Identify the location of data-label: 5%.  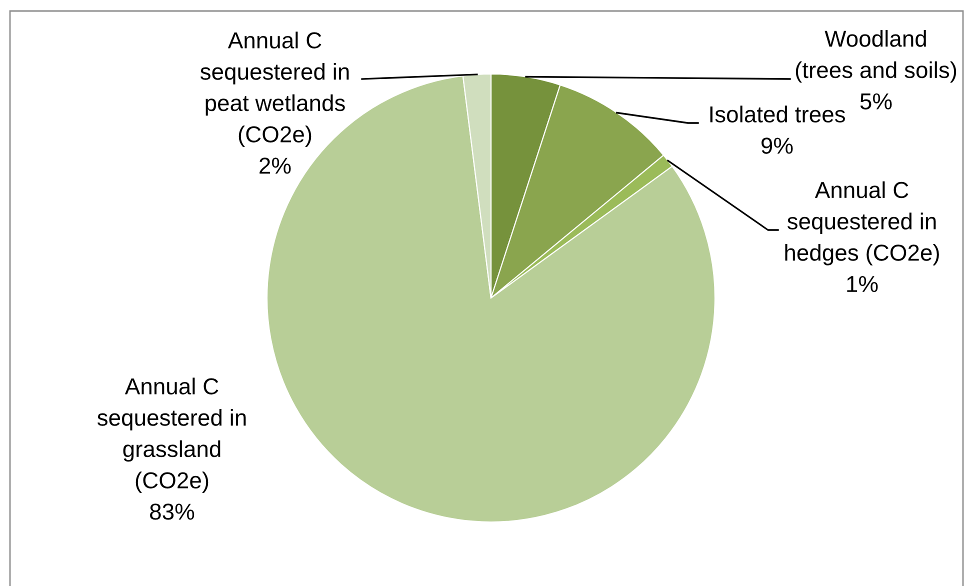
(876, 101).